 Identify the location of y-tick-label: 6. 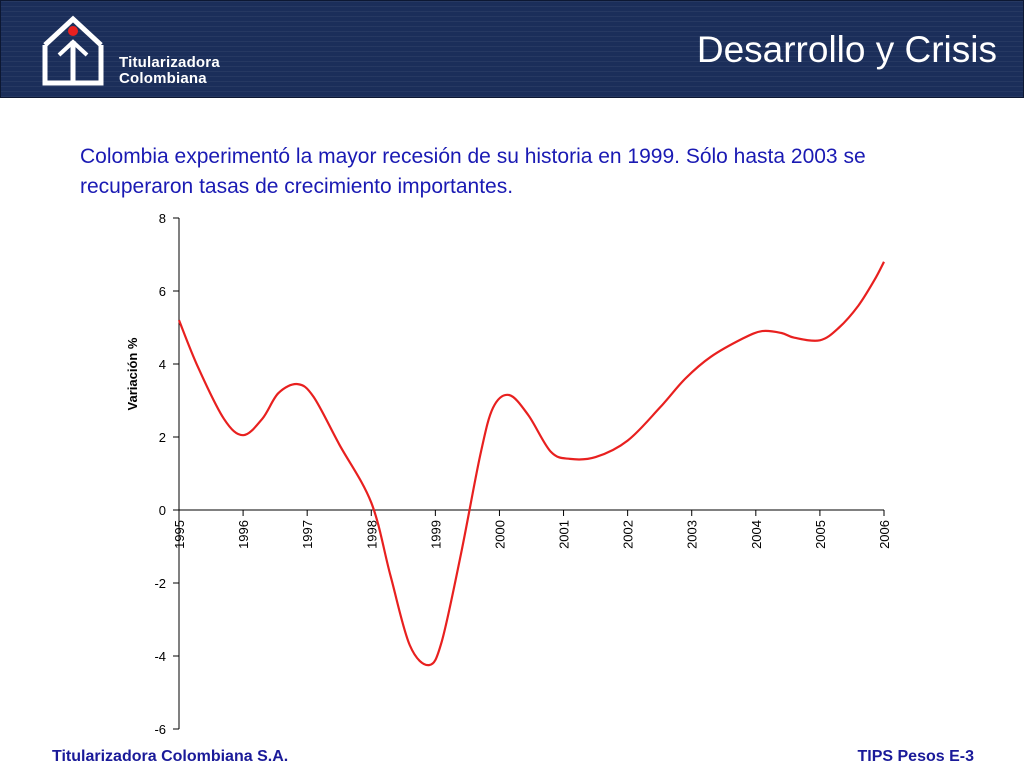
(162, 291).